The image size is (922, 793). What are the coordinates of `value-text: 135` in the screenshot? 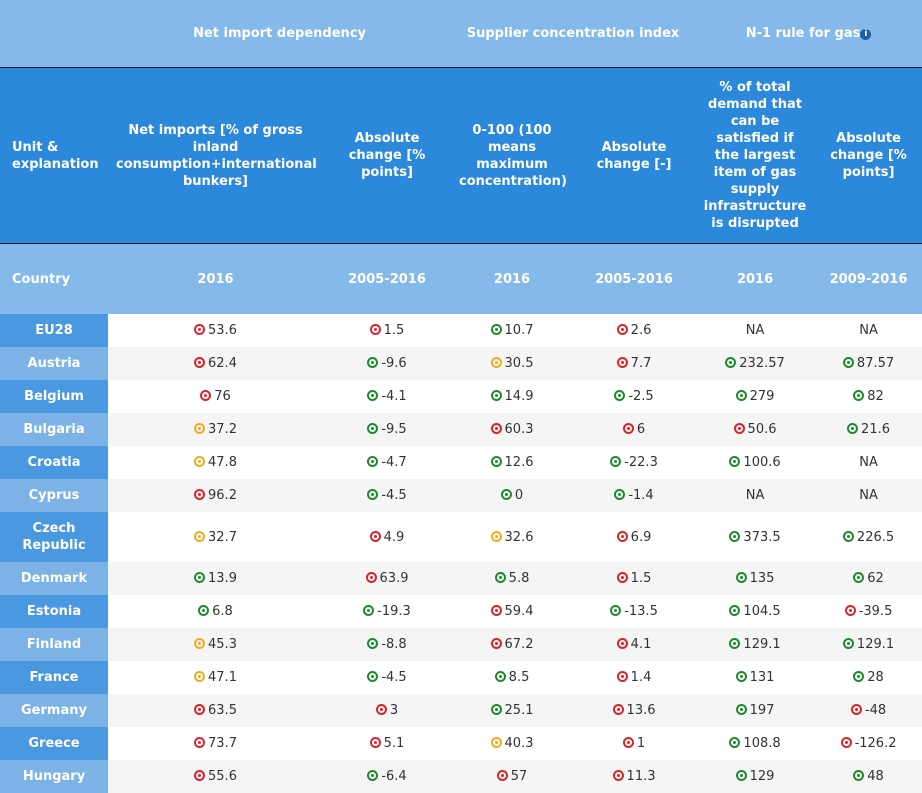 It's located at (762, 578).